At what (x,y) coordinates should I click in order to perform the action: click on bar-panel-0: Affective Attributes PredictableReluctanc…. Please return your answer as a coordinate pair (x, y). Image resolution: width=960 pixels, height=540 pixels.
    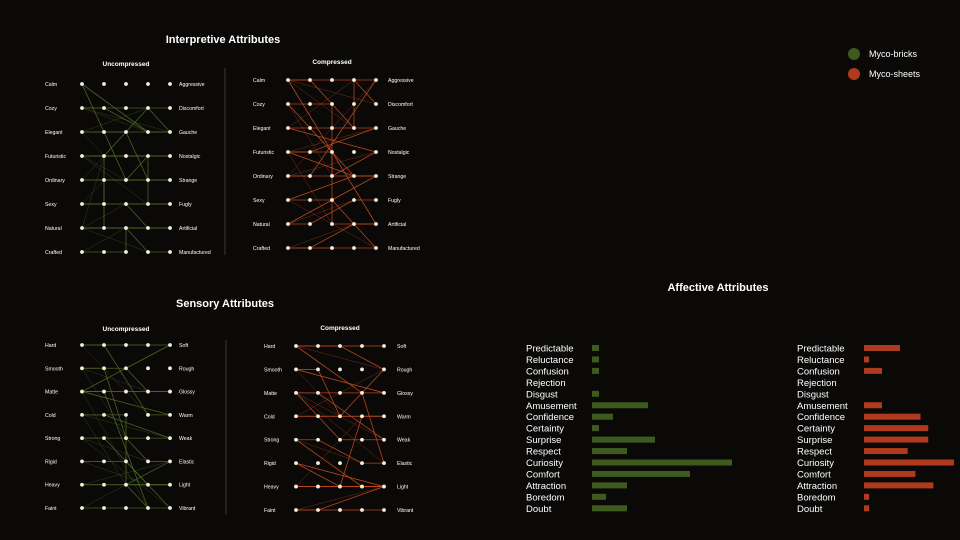
    Looking at the image, I should click on (647, 398).